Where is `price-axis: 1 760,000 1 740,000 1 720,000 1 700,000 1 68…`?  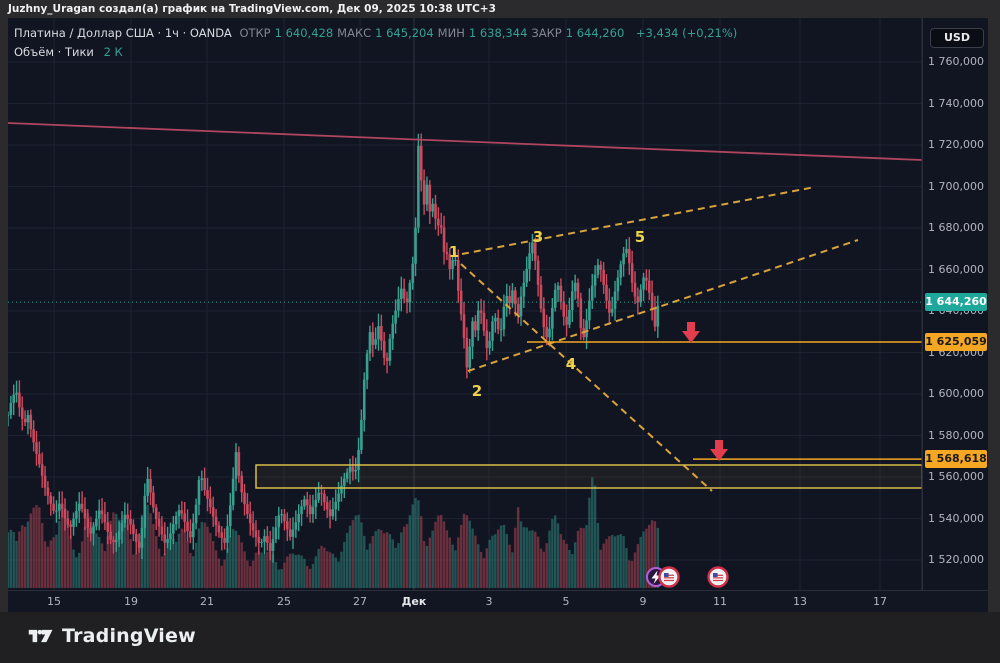 price-axis: 1 760,000 1 740,000 1 720,000 1 700,000 1 68… is located at coordinates (955, 304).